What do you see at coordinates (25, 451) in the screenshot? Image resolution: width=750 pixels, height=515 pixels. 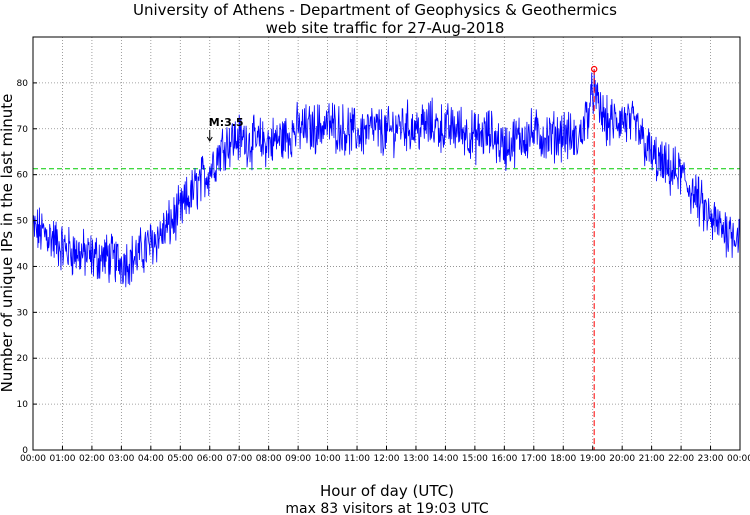 I see `y-tick-label: 0` at bounding box center [25, 451].